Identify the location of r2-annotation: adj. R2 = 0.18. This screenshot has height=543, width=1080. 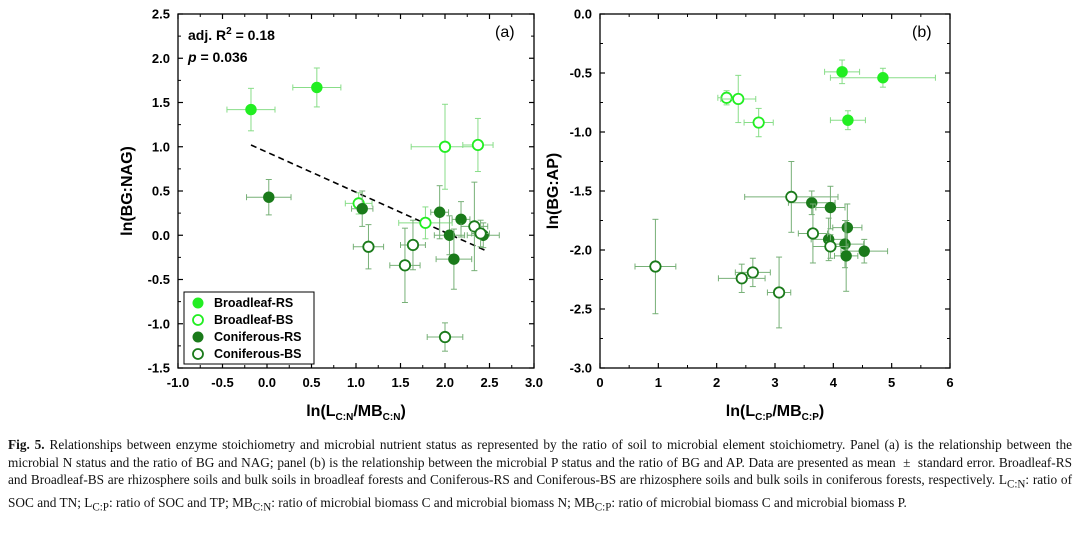
(231, 34).